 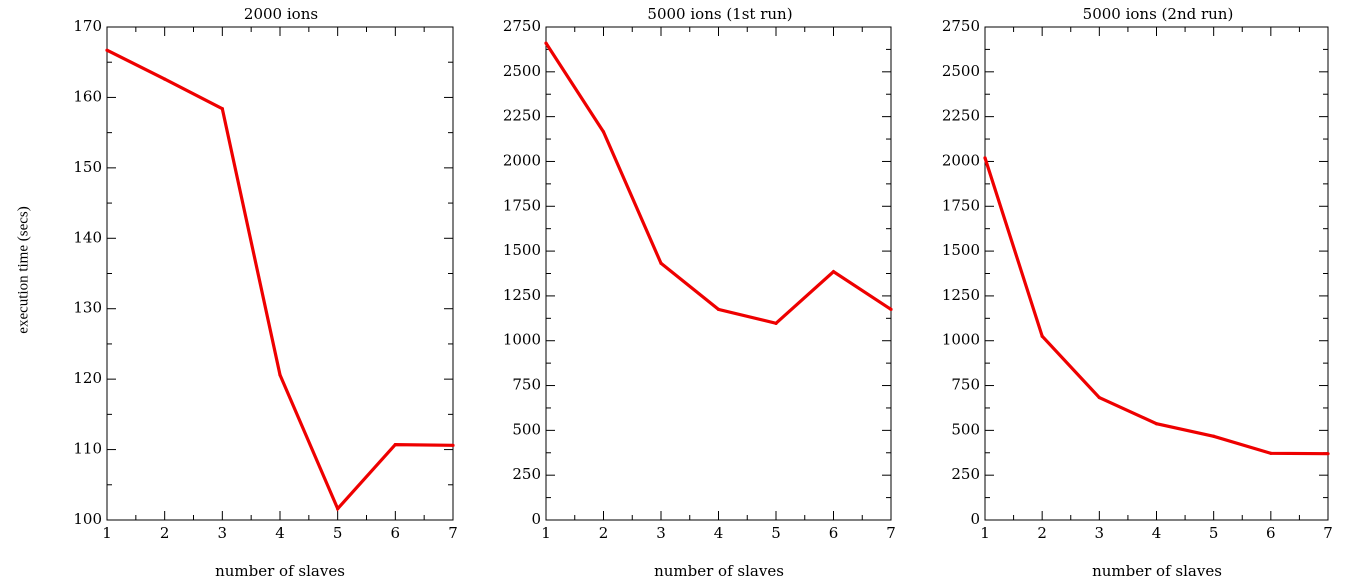 What do you see at coordinates (87, 167) in the screenshot?
I see `y-tick-label: 150` at bounding box center [87, 167].